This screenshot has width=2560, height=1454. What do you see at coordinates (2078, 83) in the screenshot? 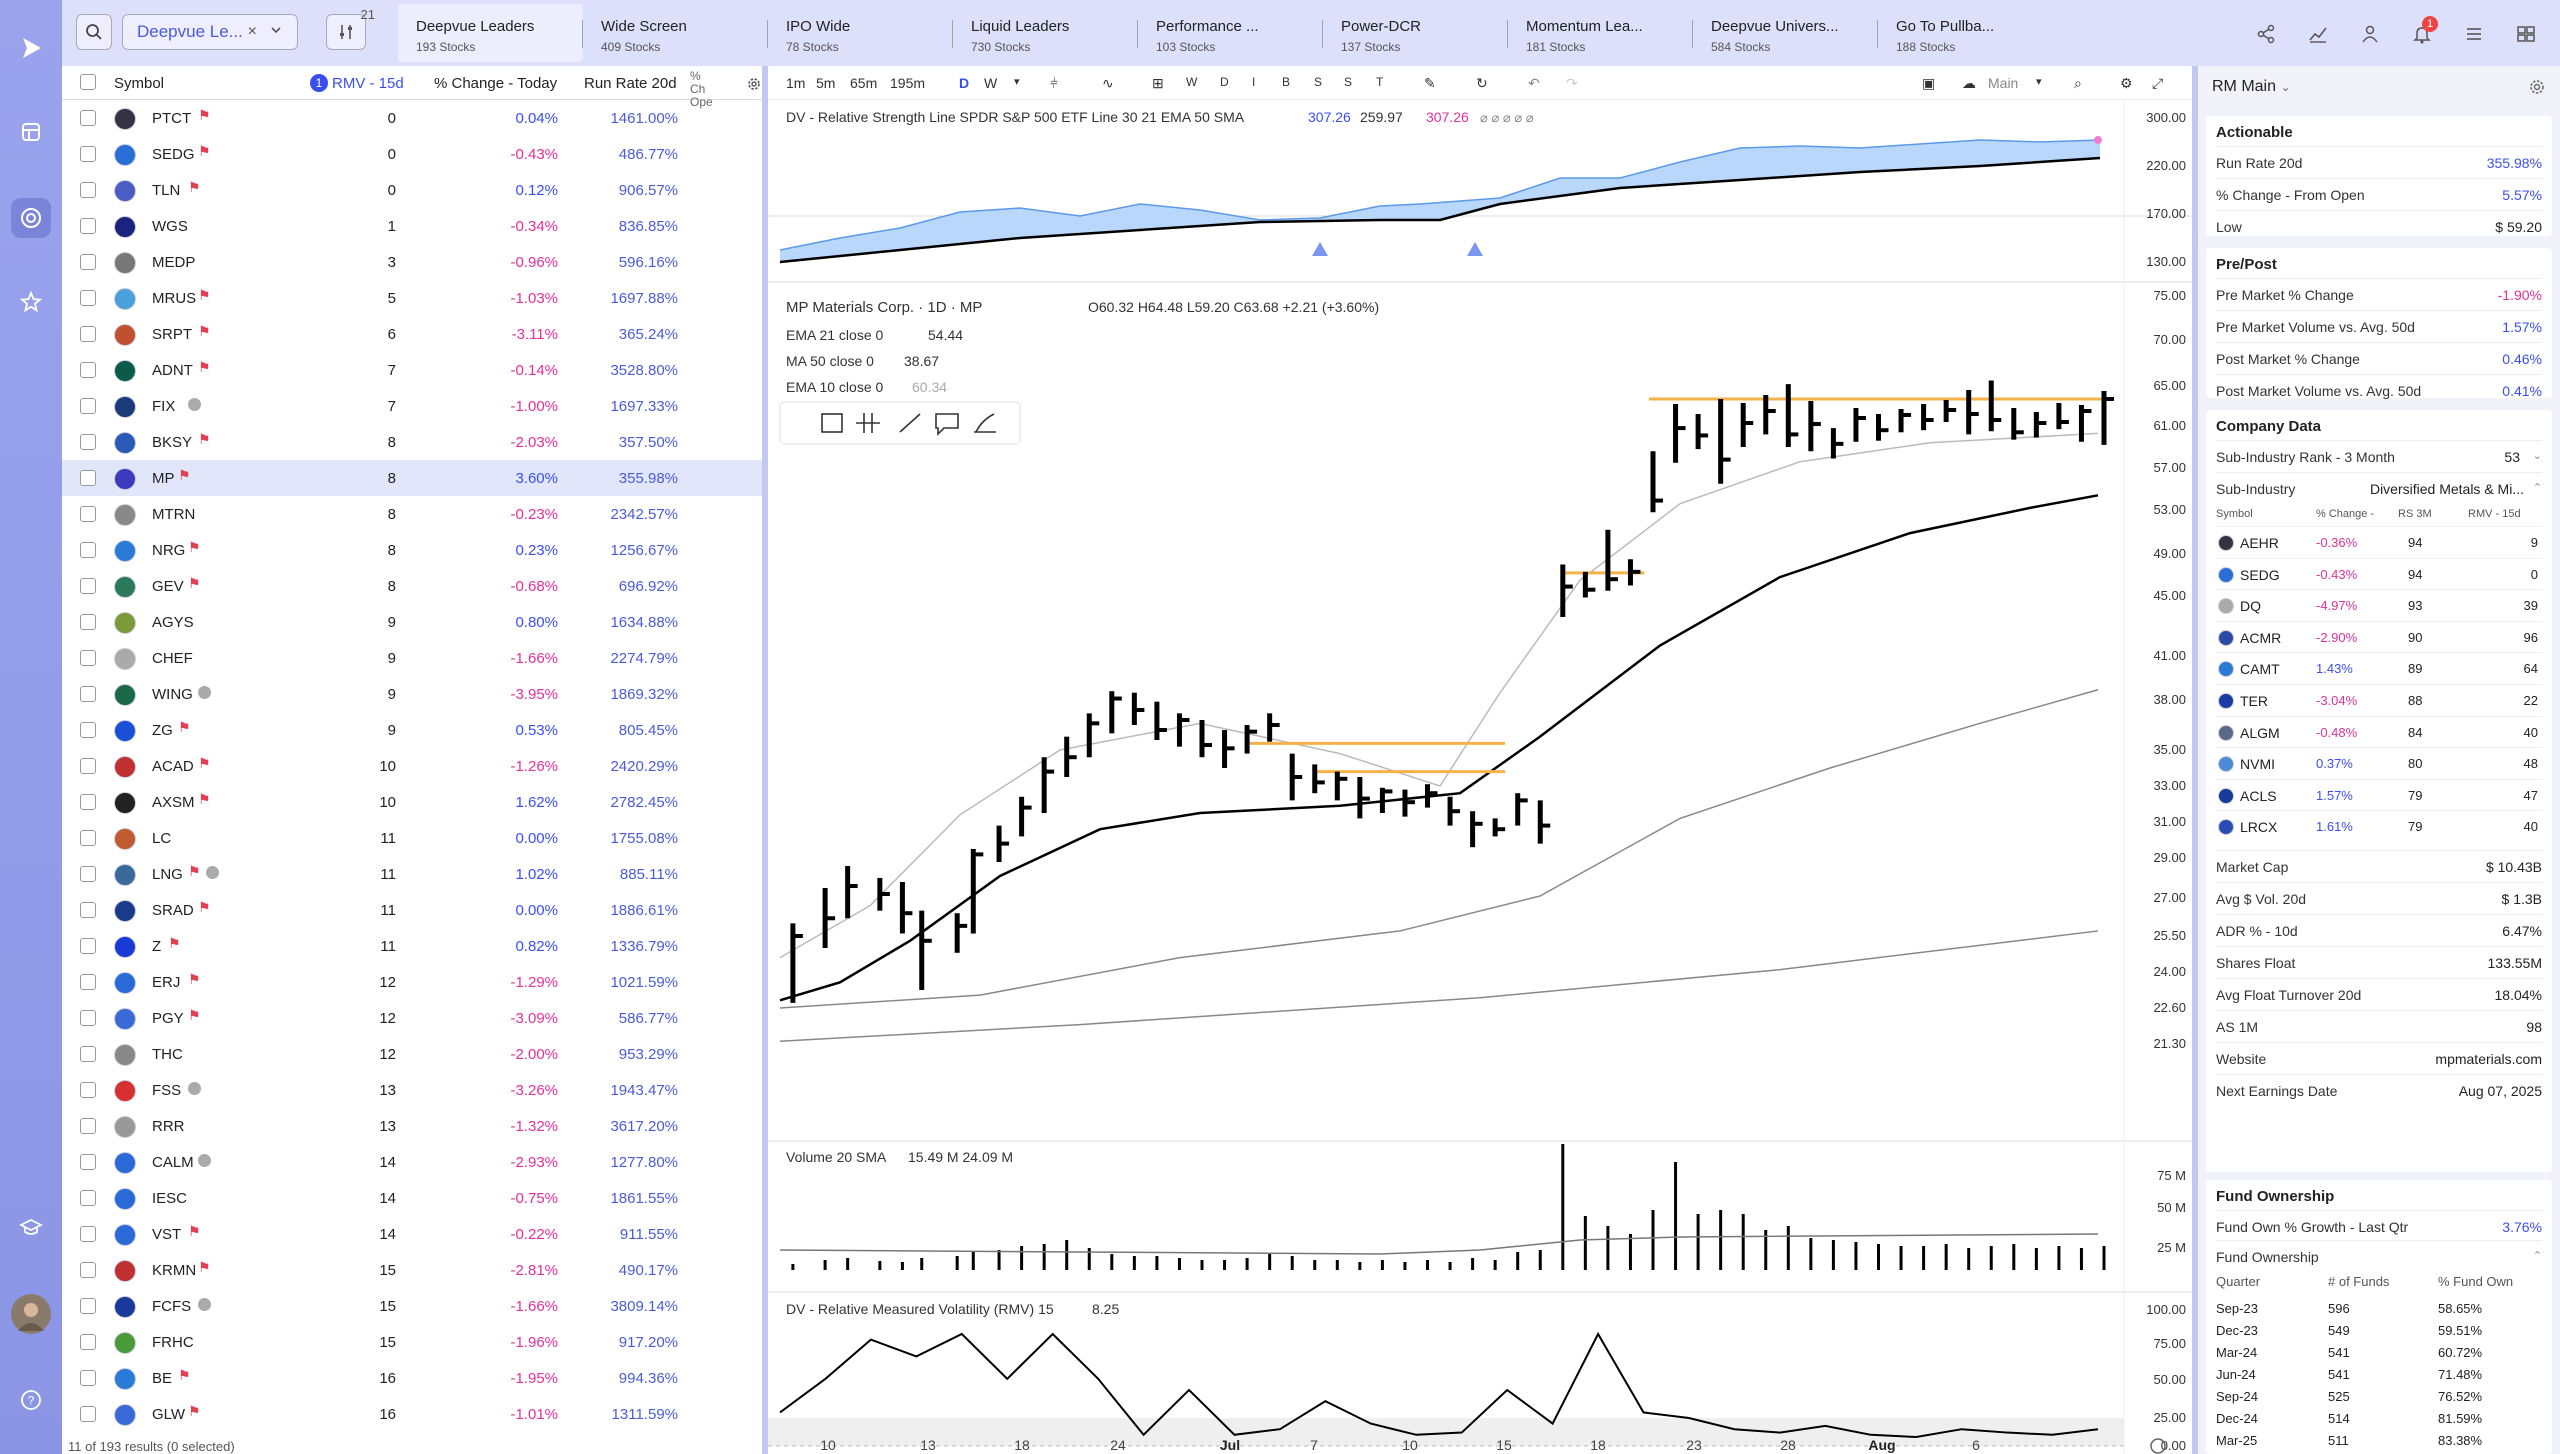
I see `zoom-icon: ⌕` at bounding box center [2078, 83].